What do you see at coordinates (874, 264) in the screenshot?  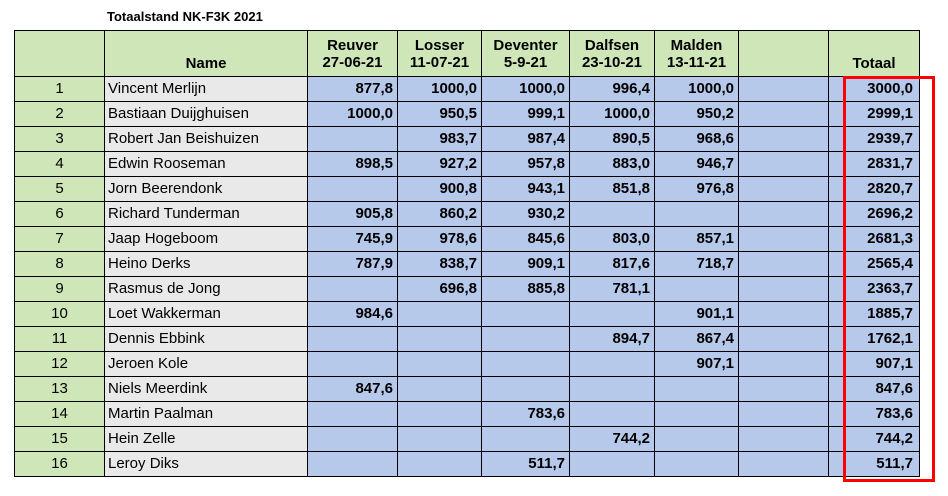 I see `total-cell: 2565,4` at bounding box center [874, 264].